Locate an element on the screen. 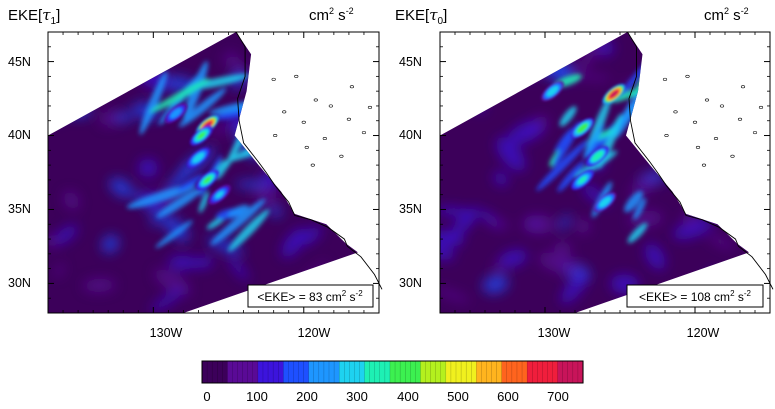 The height and width of the screenshot is (409, 775). panel-units: cm2 s-2 is located at coordinates (726, 15).